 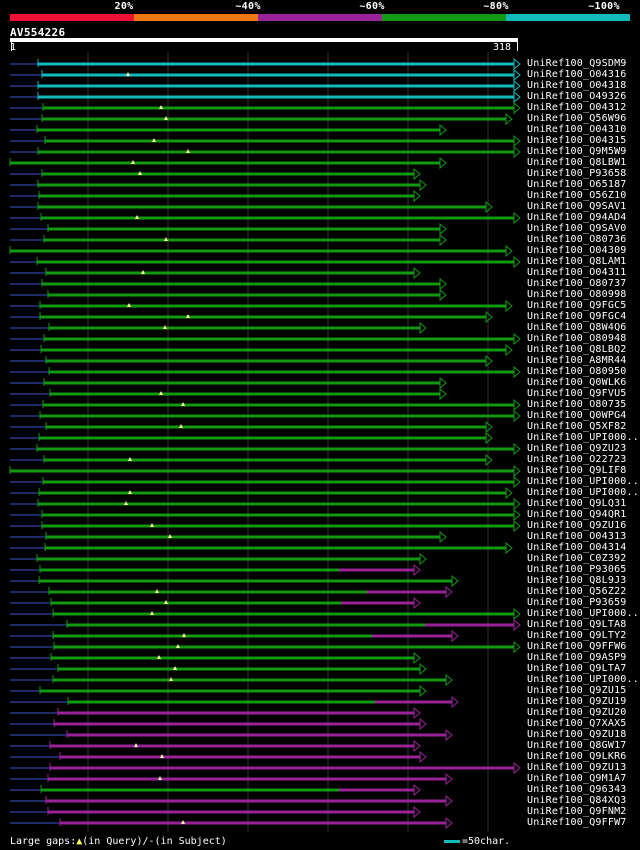 What do you see at coordinates (577, 239) in the screenshot?
I see `hit-label: UniRef100_O80736` at bounding box center [577, 239].